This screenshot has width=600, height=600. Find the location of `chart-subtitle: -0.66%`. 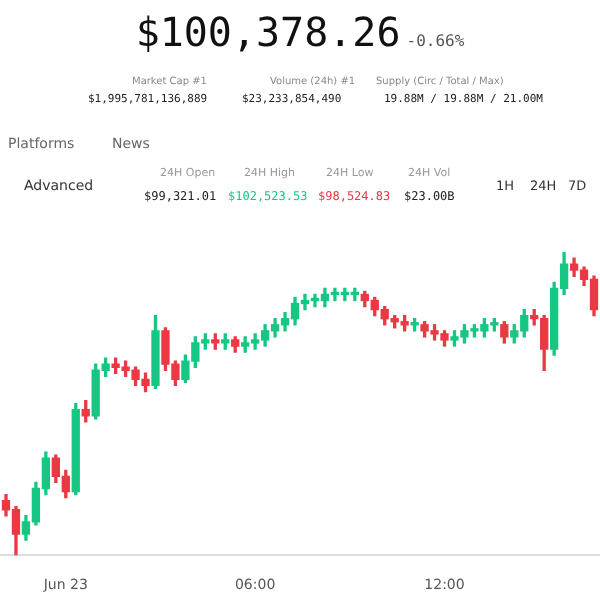

chart-subtitle: -0.66% is located at coordinates (435, 41).